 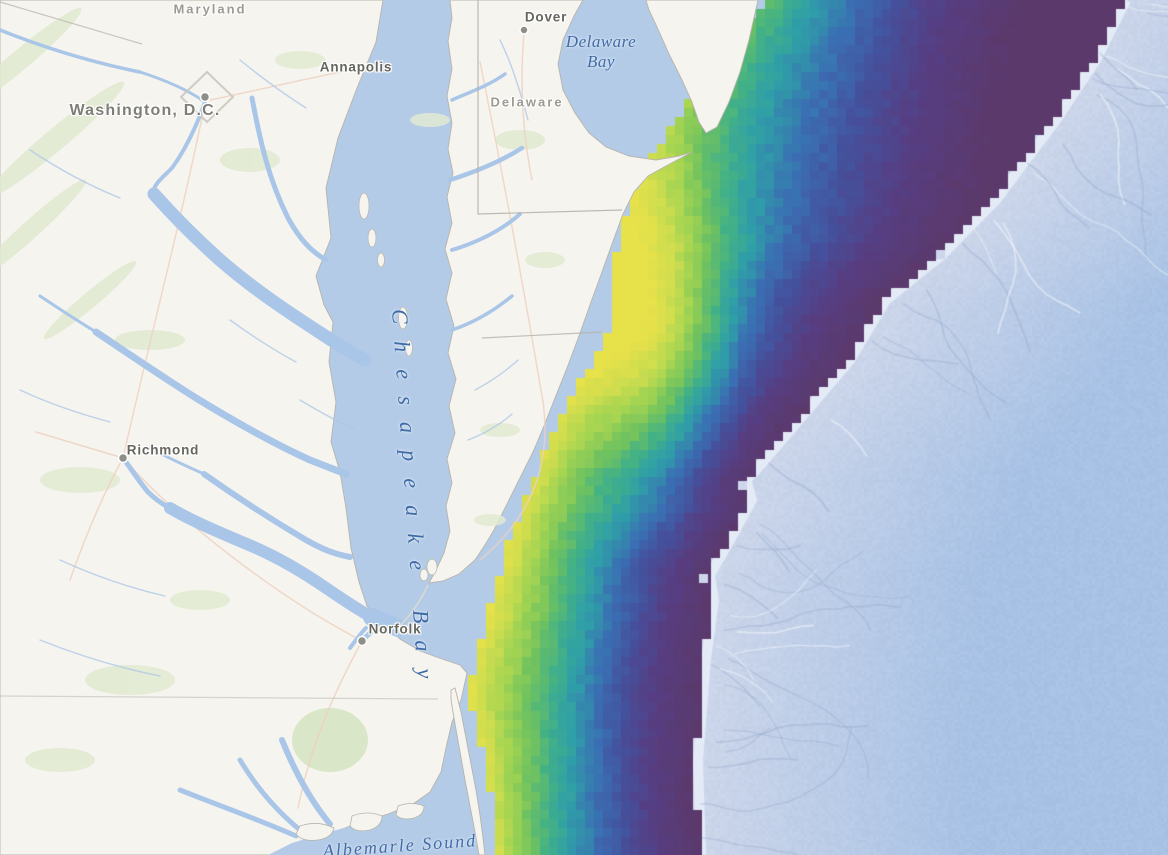 What do you see at coordinates (398, 387) in the screenshot?
I see `bay-islands` at bounding box center [398, 387].